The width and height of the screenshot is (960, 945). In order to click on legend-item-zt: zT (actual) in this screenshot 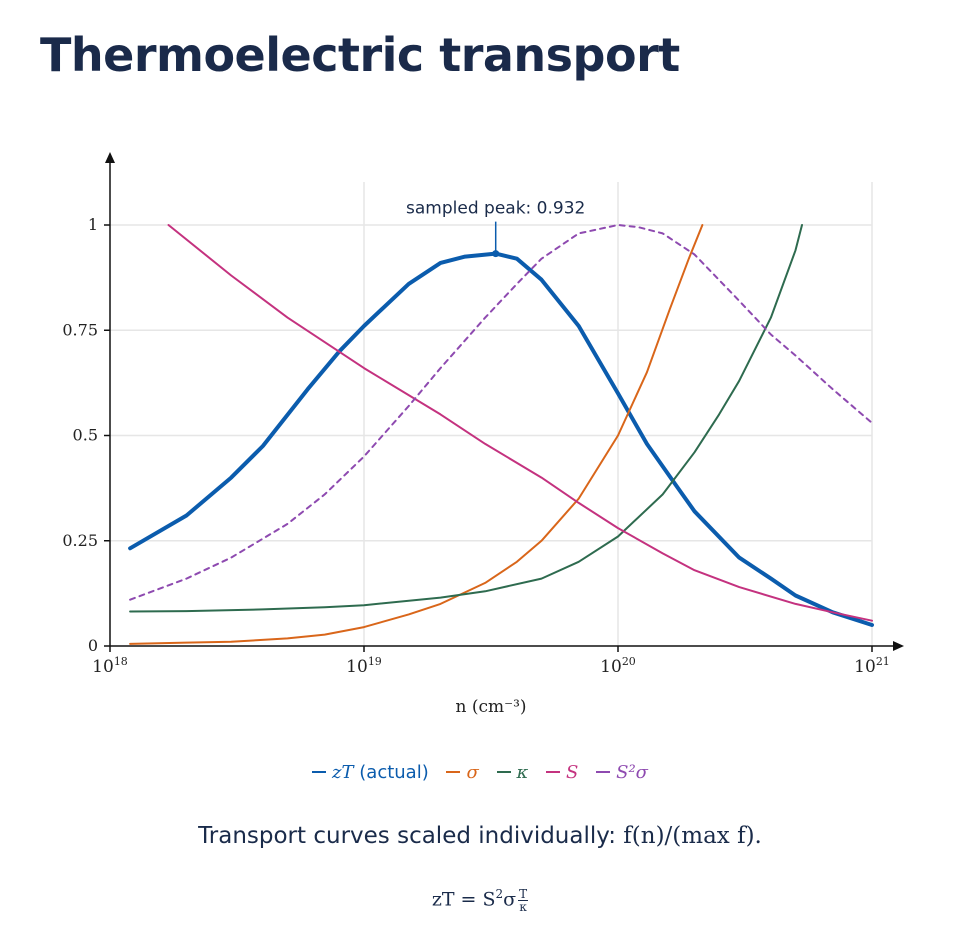, I will do `click(370, 772)`.